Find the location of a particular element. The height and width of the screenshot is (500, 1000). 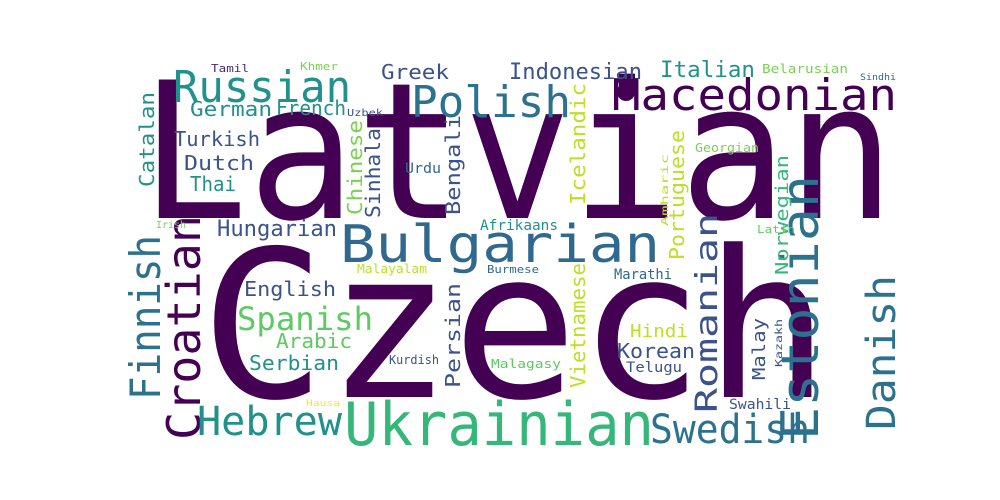

word-arabic: Arabic is located at coordinates (314, 341).